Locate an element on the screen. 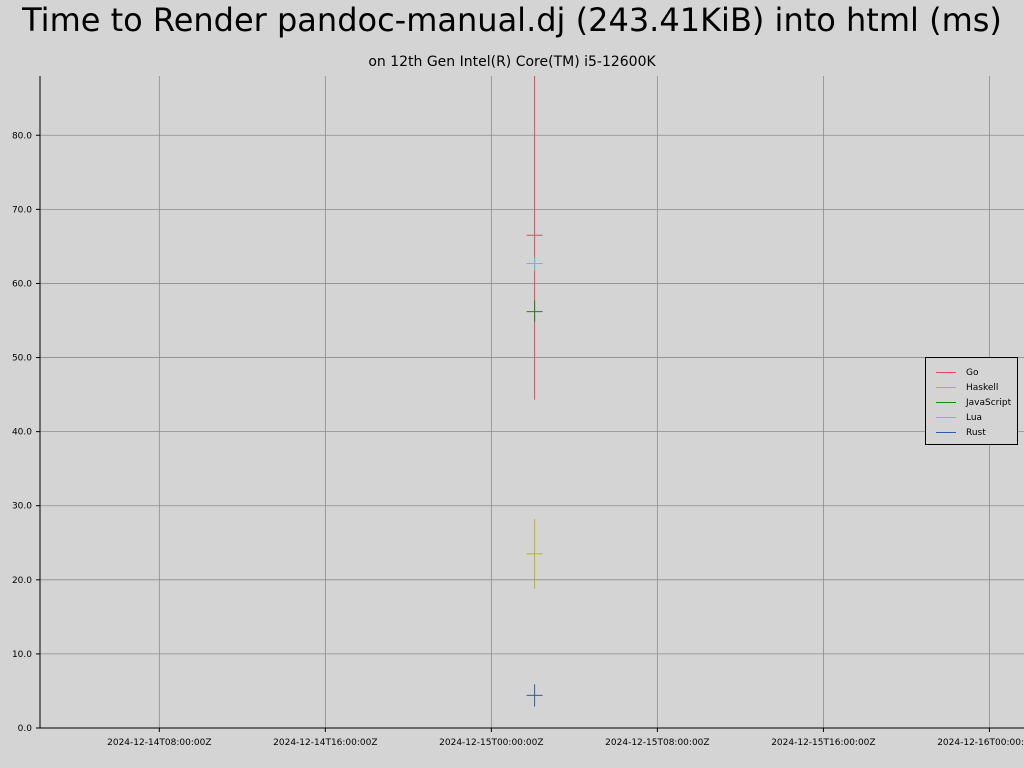 The height and width of the screenshot is (768, 1024). legend-item-rust: Rust is located at coordinates (971, 432).